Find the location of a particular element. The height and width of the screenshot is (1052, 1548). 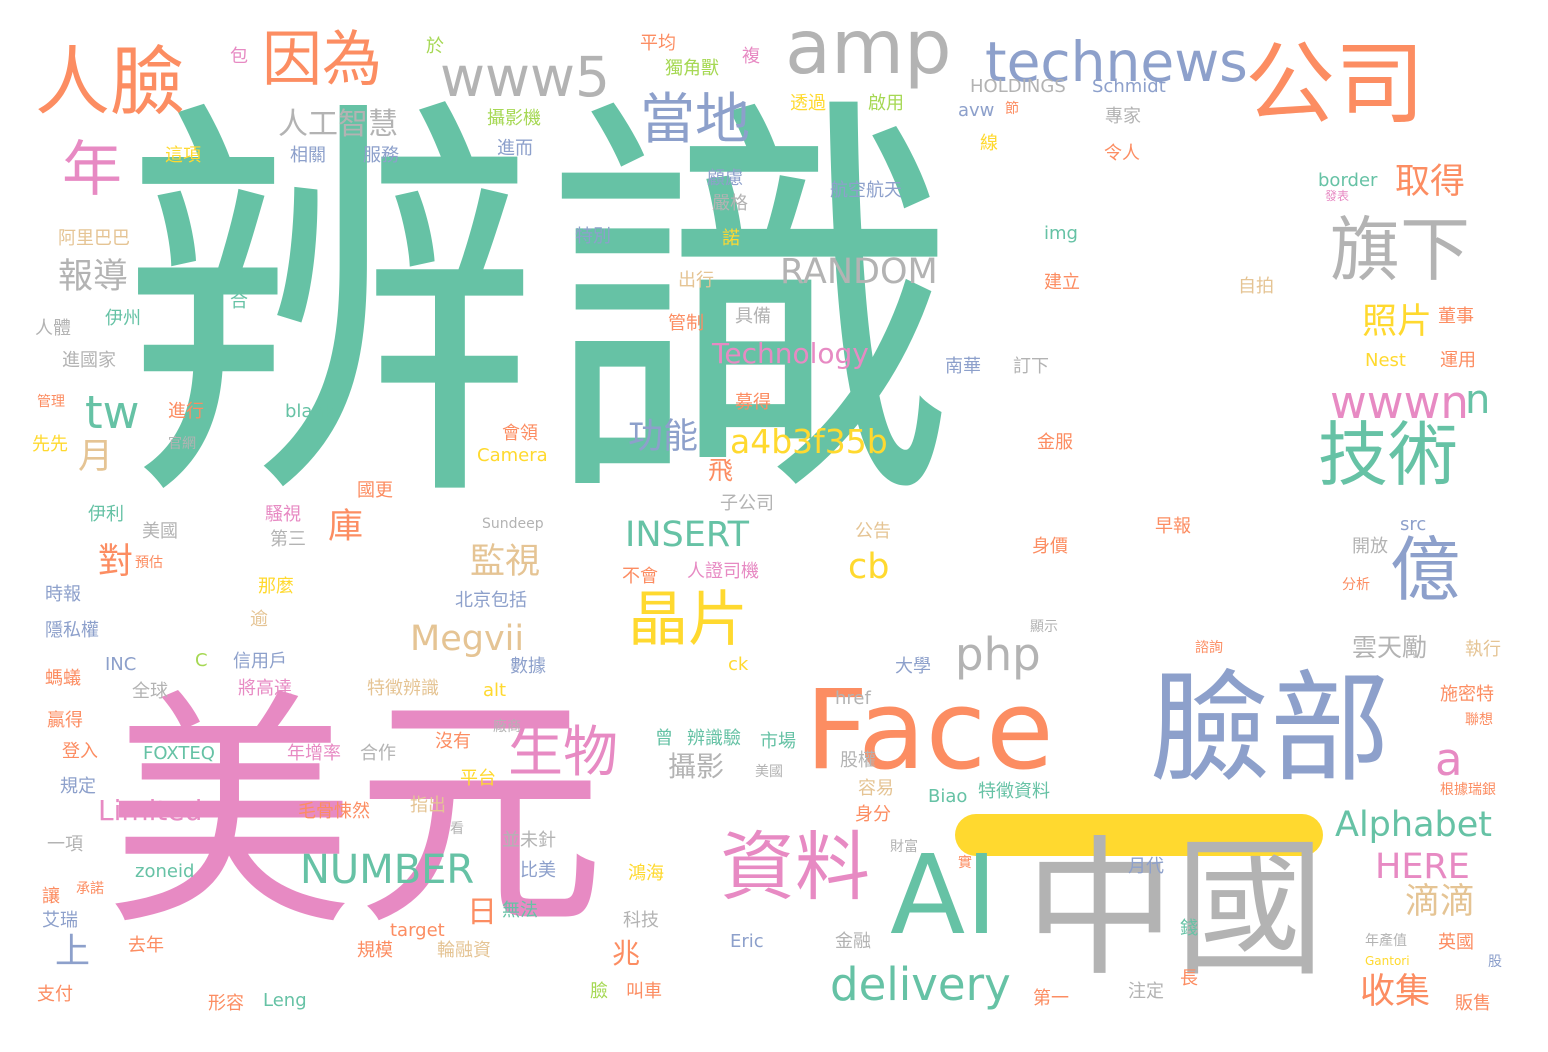

cloud-word: 嚴格 is located at coordinates (730, 203).